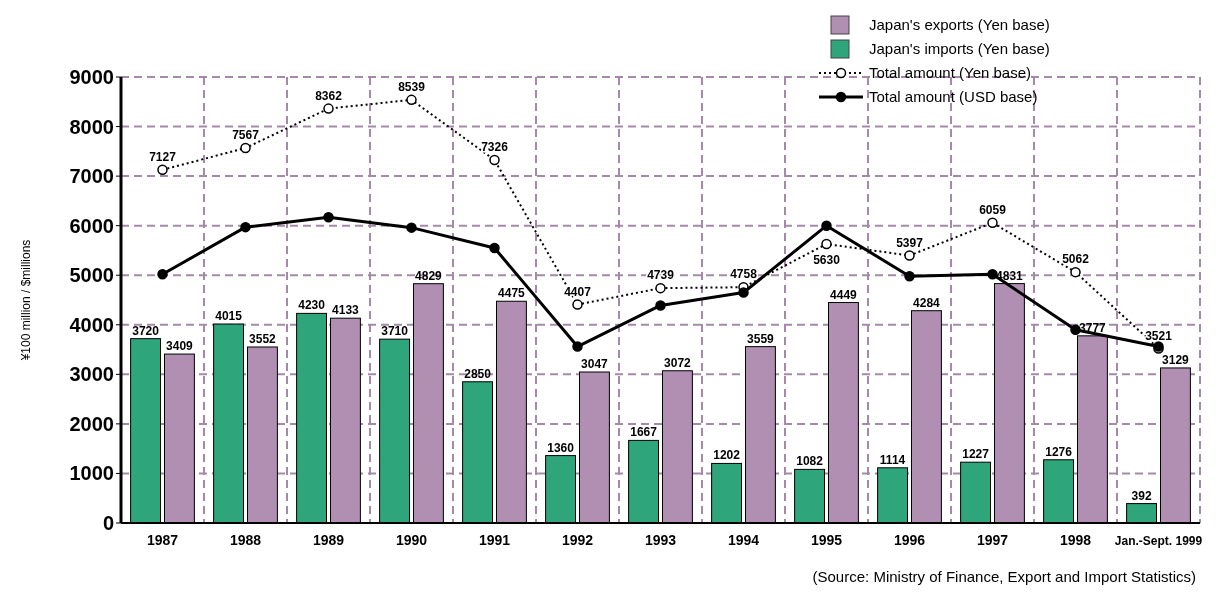 The image size is (1218, 612). What do you see at coordinates (328, 540) in the screenshot?
I see `x-tick-label: 1989` at bounding box center [328, 540].